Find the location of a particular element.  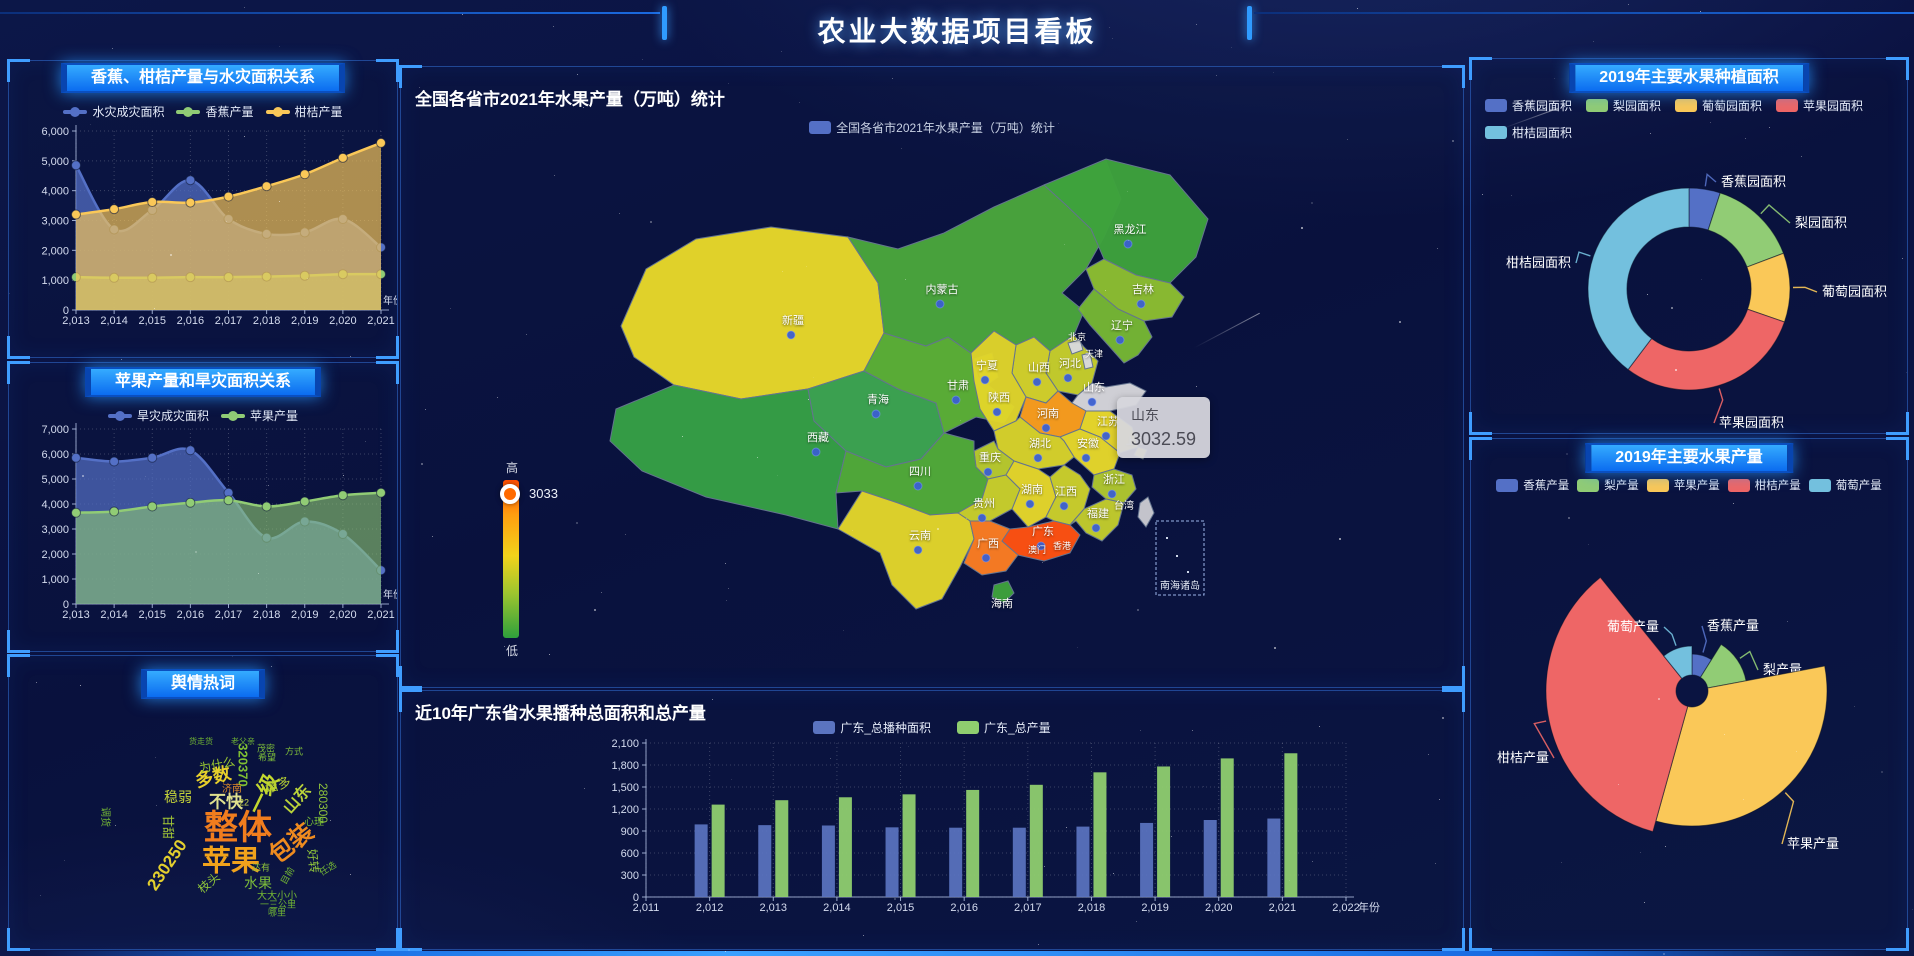

pie-slice-苹果园面积 is located at coordinates (1706, 349).